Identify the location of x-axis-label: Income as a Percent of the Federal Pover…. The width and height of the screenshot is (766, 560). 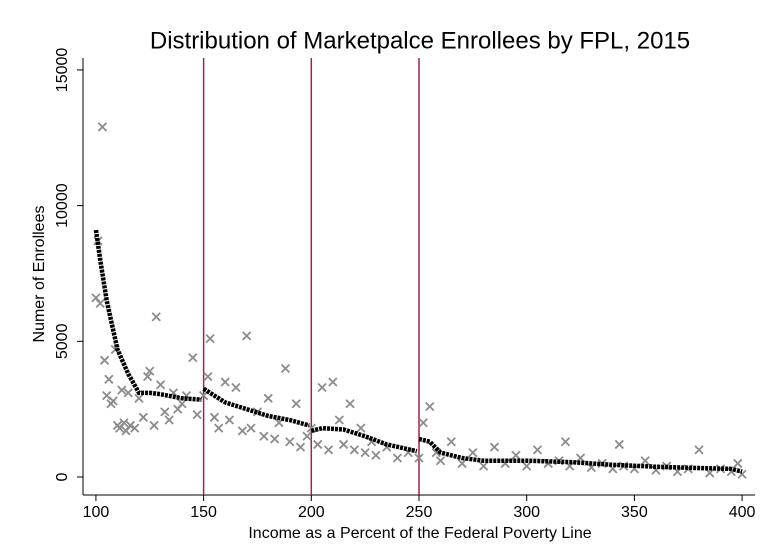
(419, 533).